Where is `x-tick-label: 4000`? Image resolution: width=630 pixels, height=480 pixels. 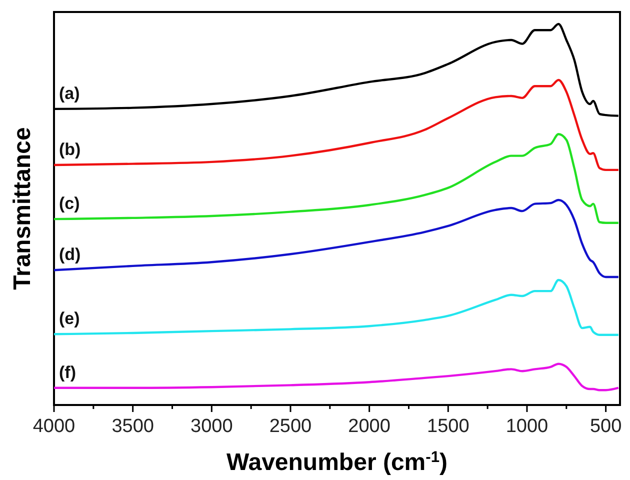 x-tick-label: 4000 is located at coordinates (54, 426).